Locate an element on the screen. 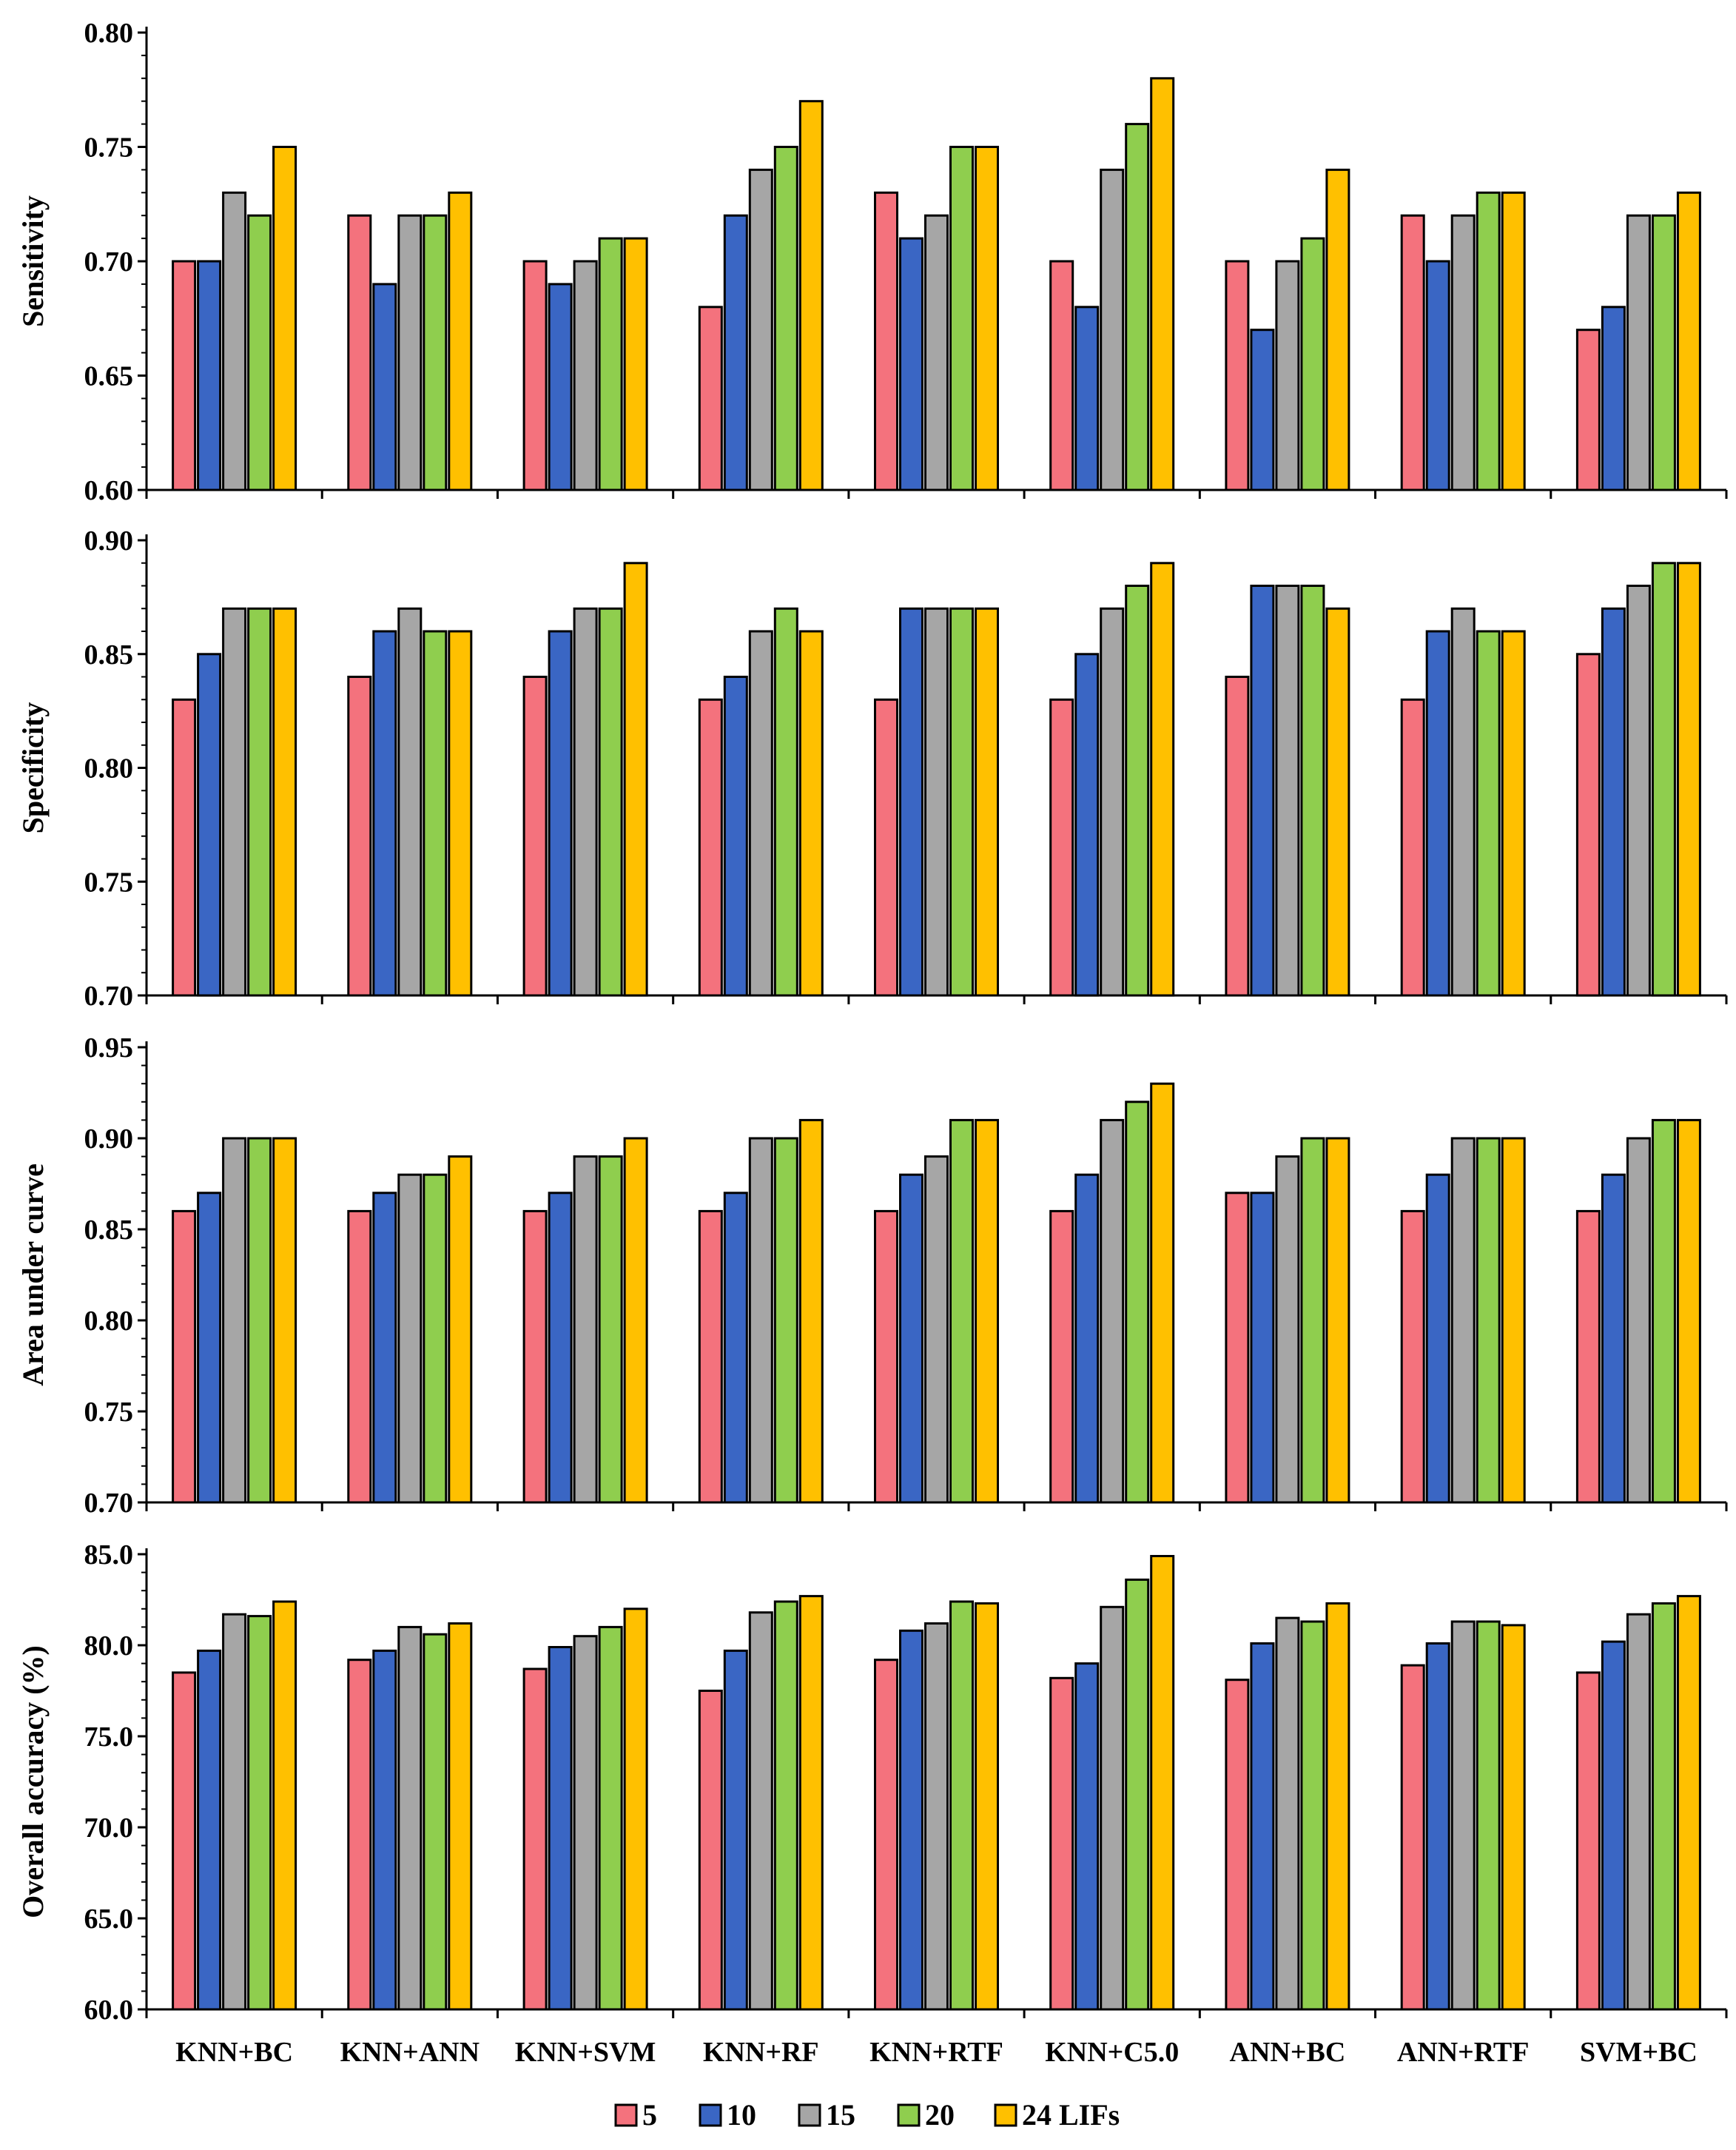 The width and height of the screenshot is (1736, 2150). ytick-label-3-0: 60.0 is located at coordinates (109, 2010).